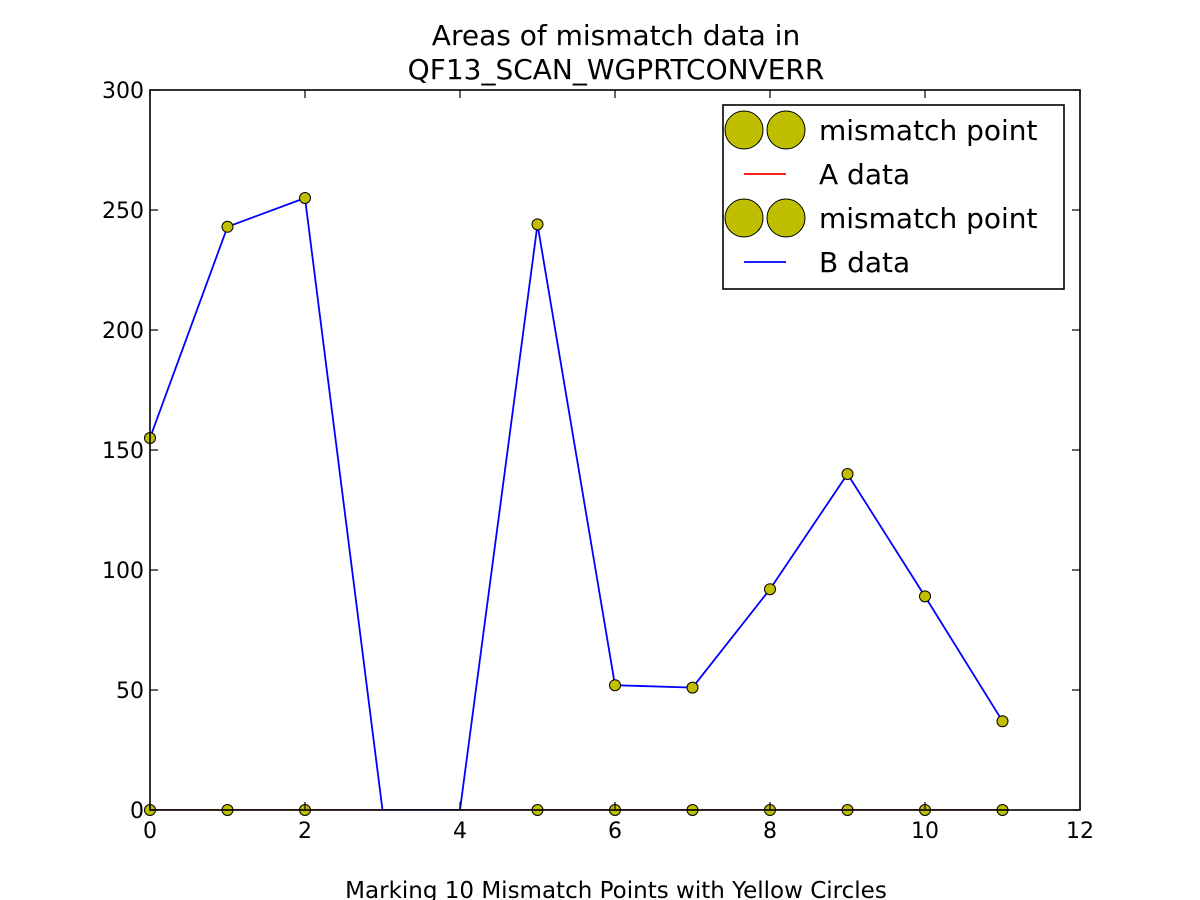 This screenshot has height=900, width=1200. What do you see at coordinates (305, 831) in the screenshot?
I see `x-tick-label: 2` at bounding box center [305, 831].